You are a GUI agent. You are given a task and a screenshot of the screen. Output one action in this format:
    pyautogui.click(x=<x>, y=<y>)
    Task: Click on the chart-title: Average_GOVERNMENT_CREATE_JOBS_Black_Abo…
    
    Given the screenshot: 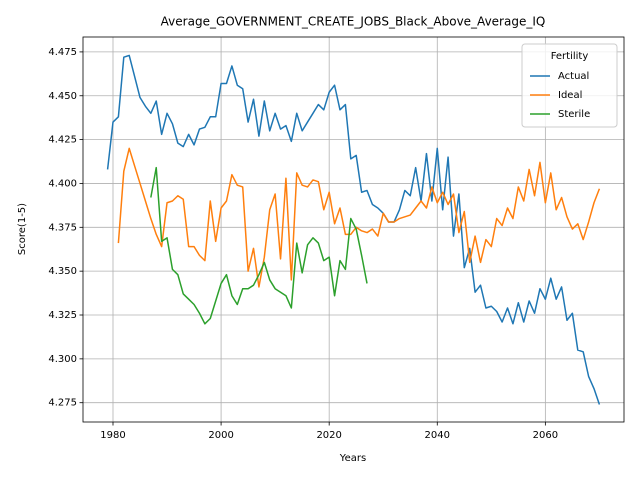 What is the action you would take?
    pyautogui.click(x=353, y=22)
    